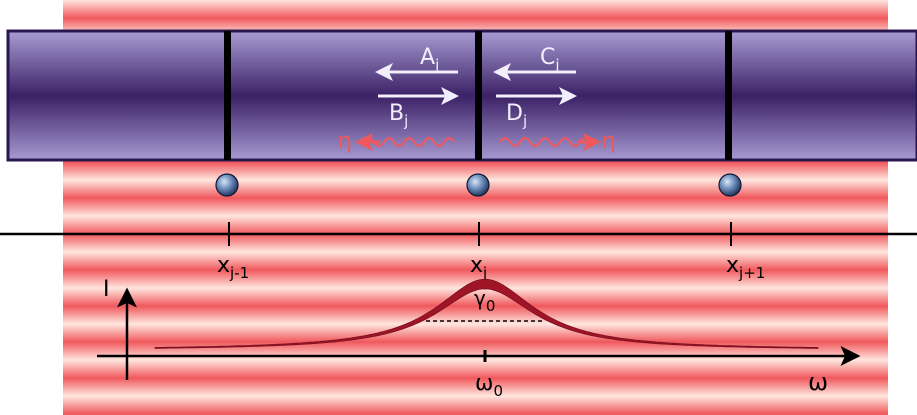 This screenshot has height=415, width=917. Describe the element at coordinates (345, 141) in the screenshot. I see `emission-label-left: η` at that location.